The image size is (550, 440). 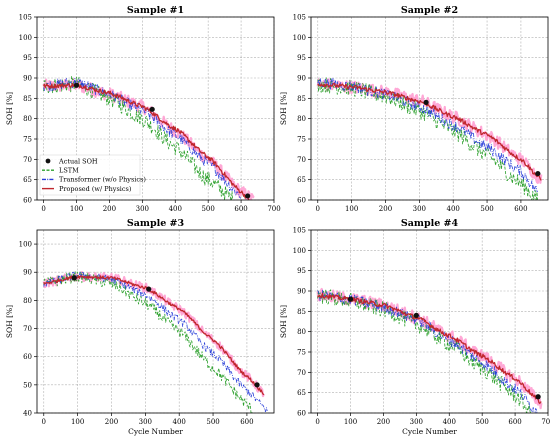 I want to click on subplot-title: Sample #1, so click(x=155, y=10).